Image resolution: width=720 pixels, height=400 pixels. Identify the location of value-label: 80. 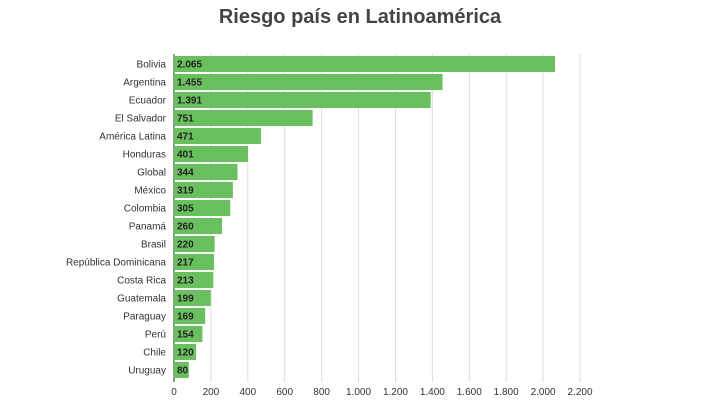
(183, 371).